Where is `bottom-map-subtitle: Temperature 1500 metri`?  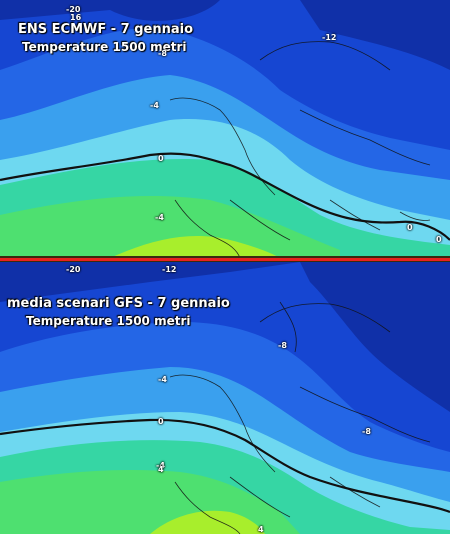 bottom-map-subtitle: Temperature 1500 metri is located at coordinates (108, 321).